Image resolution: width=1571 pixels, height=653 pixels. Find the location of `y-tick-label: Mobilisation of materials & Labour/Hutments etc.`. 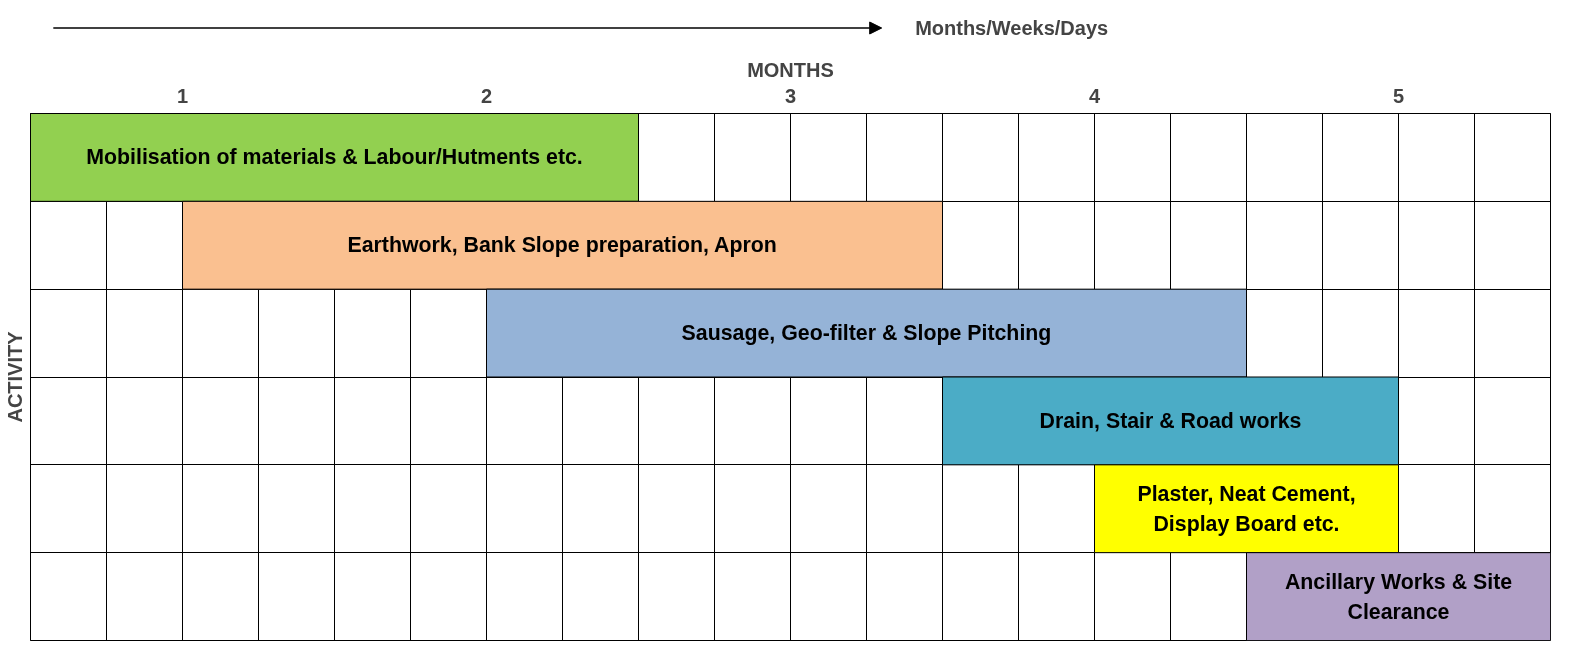

y-tick-label: Mobilisation of materials & Labour/Hutments etc. is located at coordinates (334, 157).